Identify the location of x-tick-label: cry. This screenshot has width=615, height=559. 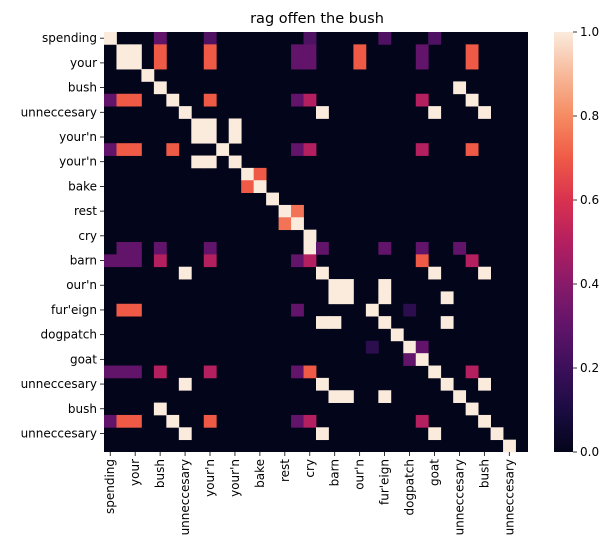
(310, 468).